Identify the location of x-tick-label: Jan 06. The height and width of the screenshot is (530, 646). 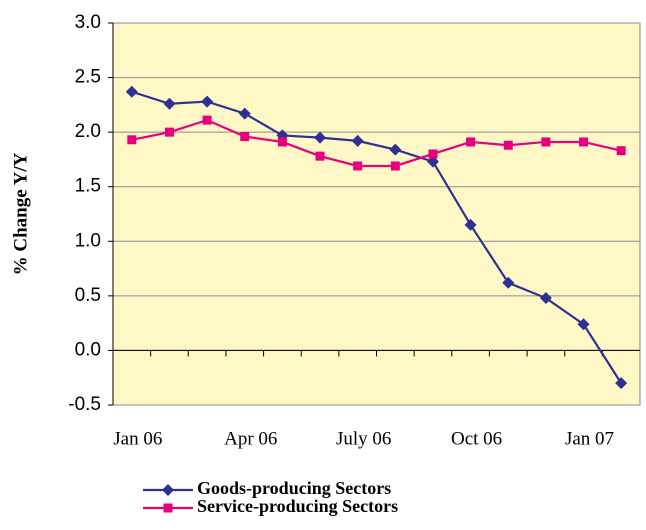
(137, 438).